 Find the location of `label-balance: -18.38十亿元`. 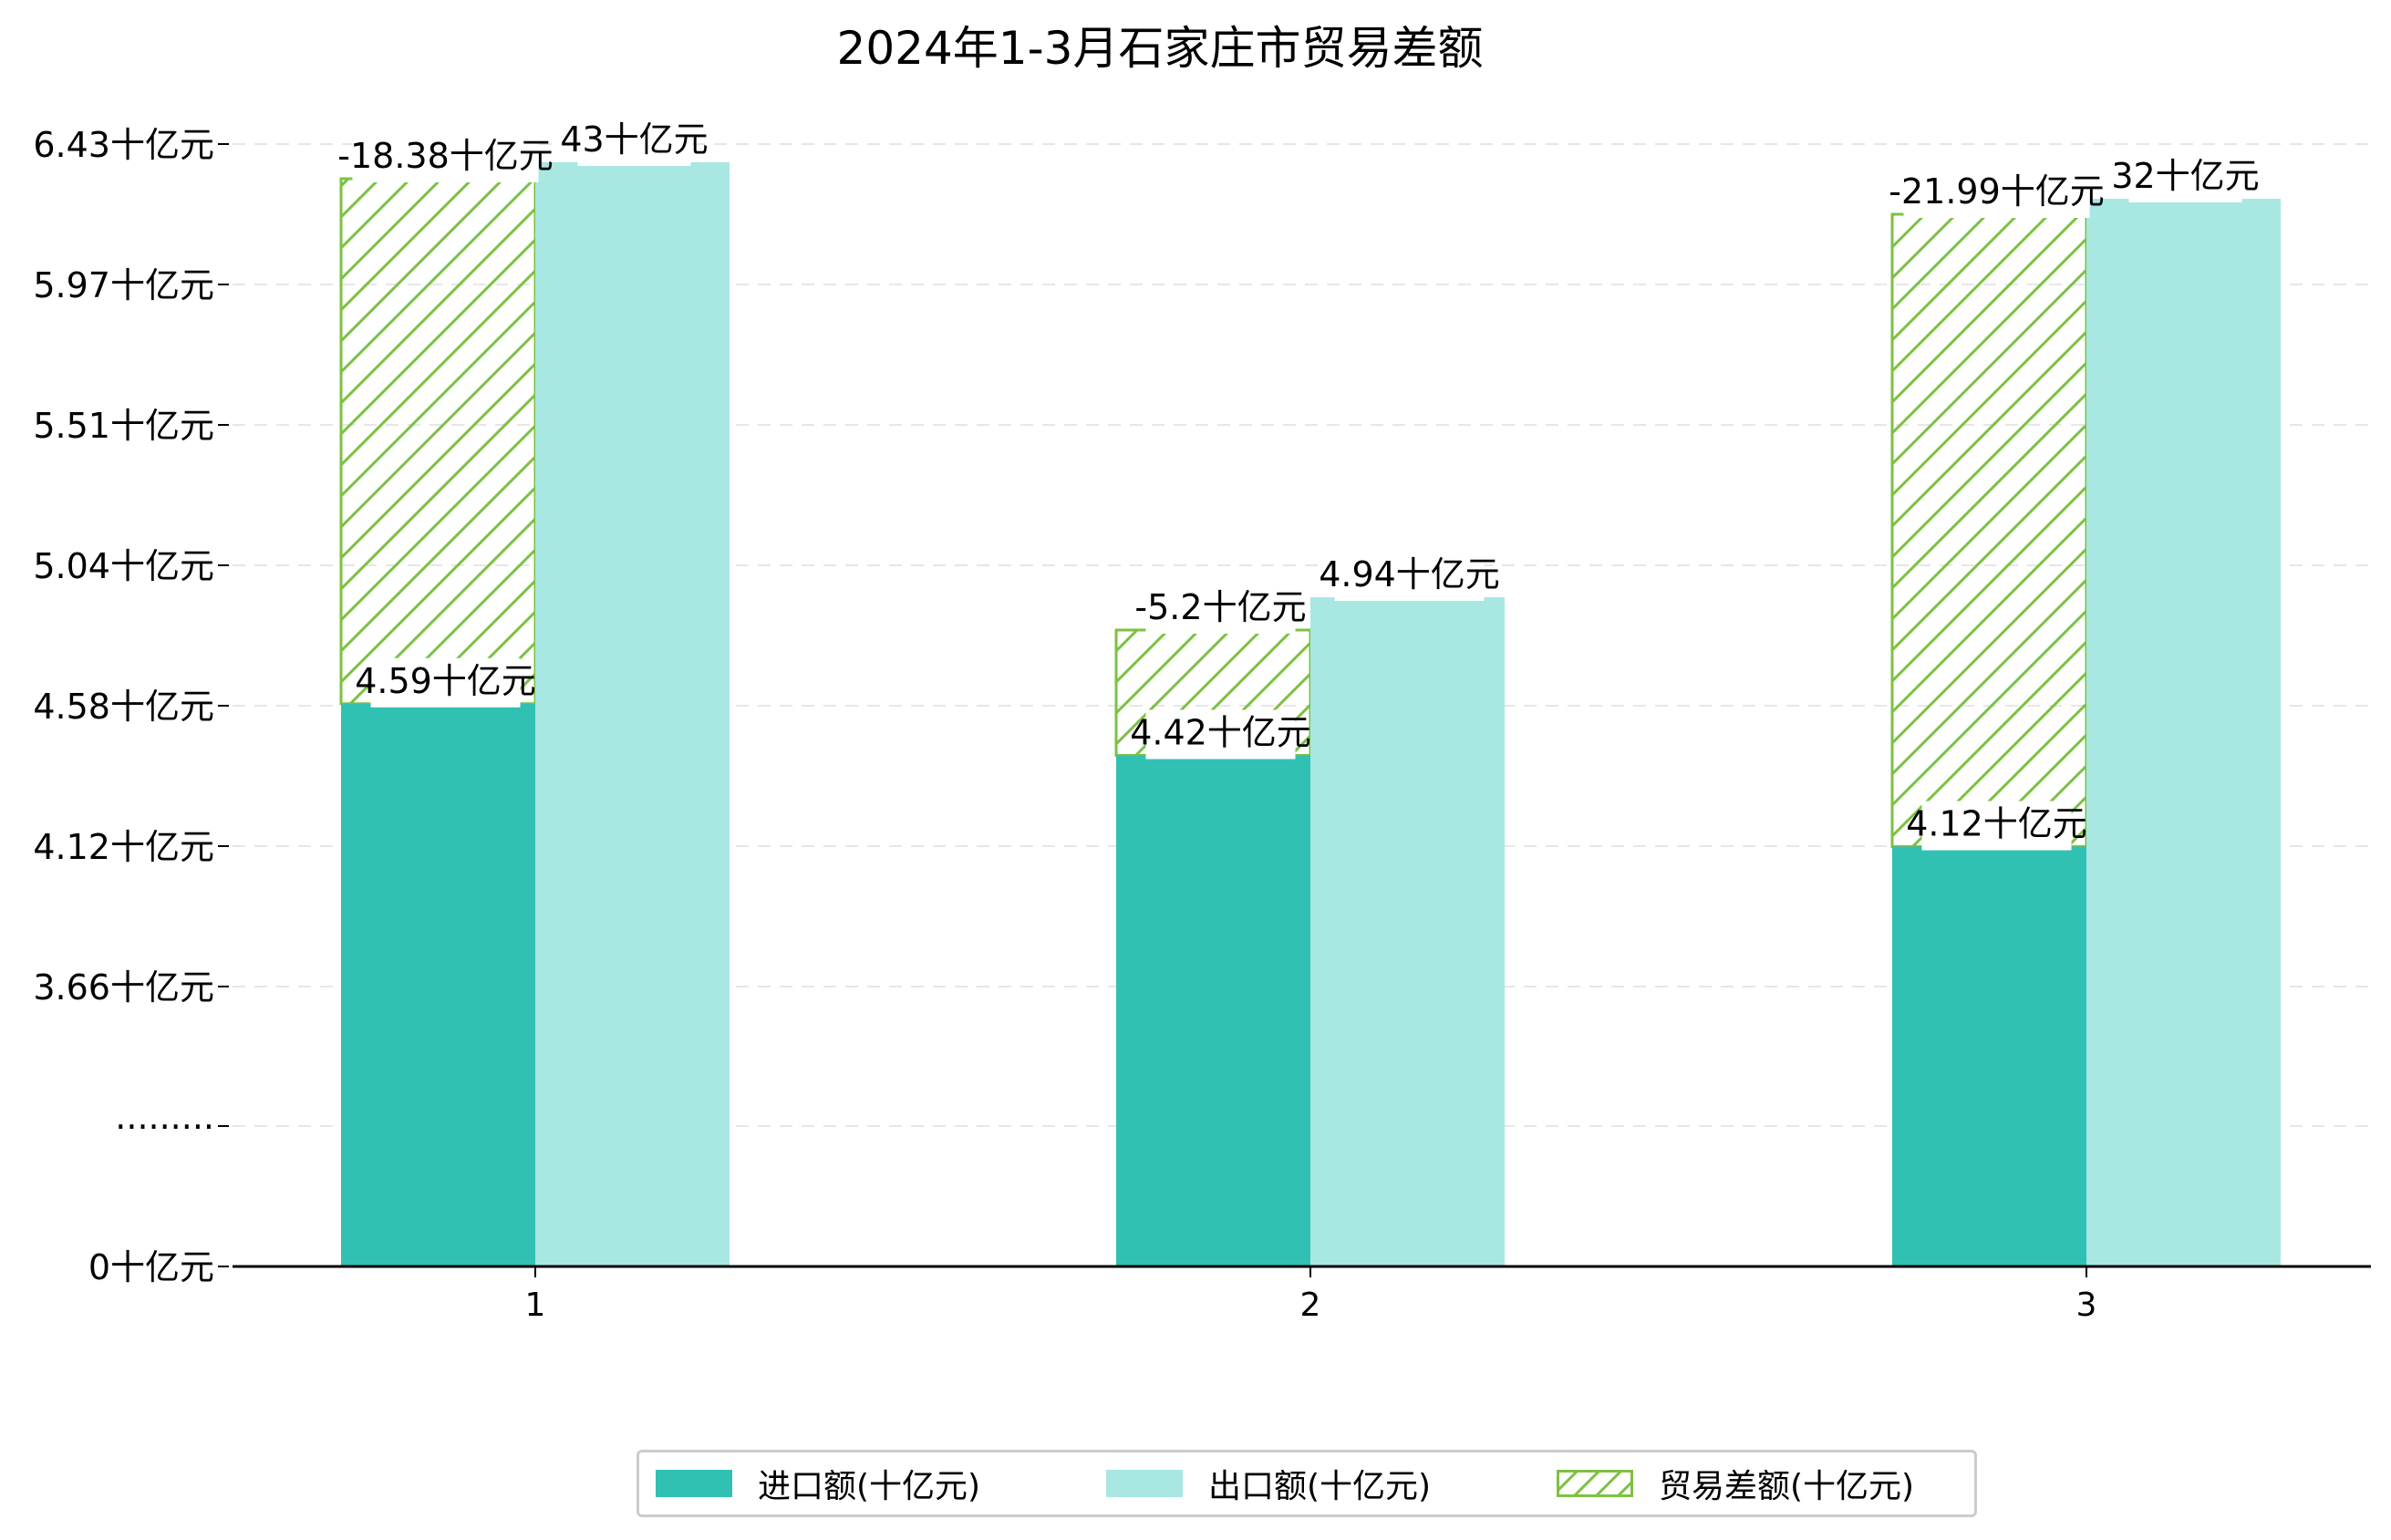

label-balance: -18.38十亿元 is located at coordinates (445, 156).